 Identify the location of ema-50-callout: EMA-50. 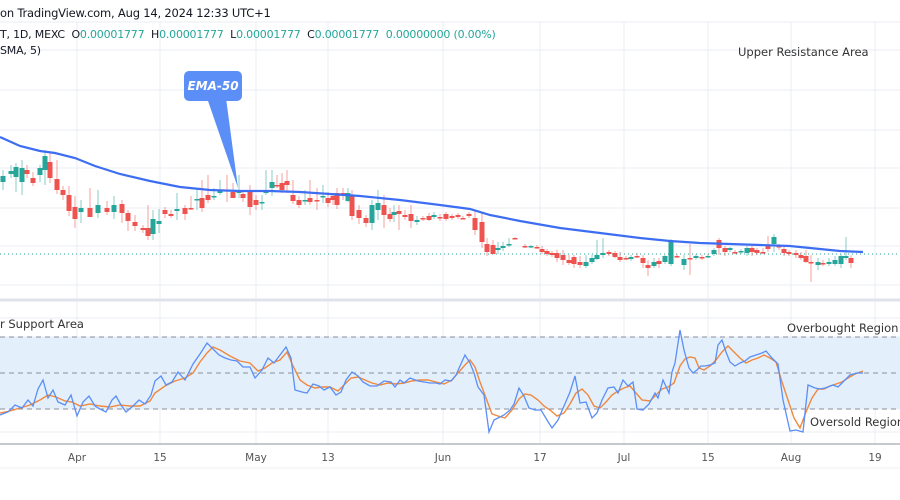
(213, 86).